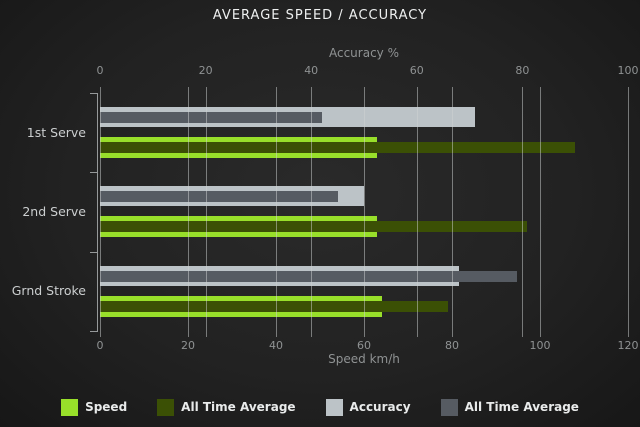  What do you see at coordinates (106, 407) in the screenshot?
I see `legend-label: Speed` at bounding box center [106, 407].